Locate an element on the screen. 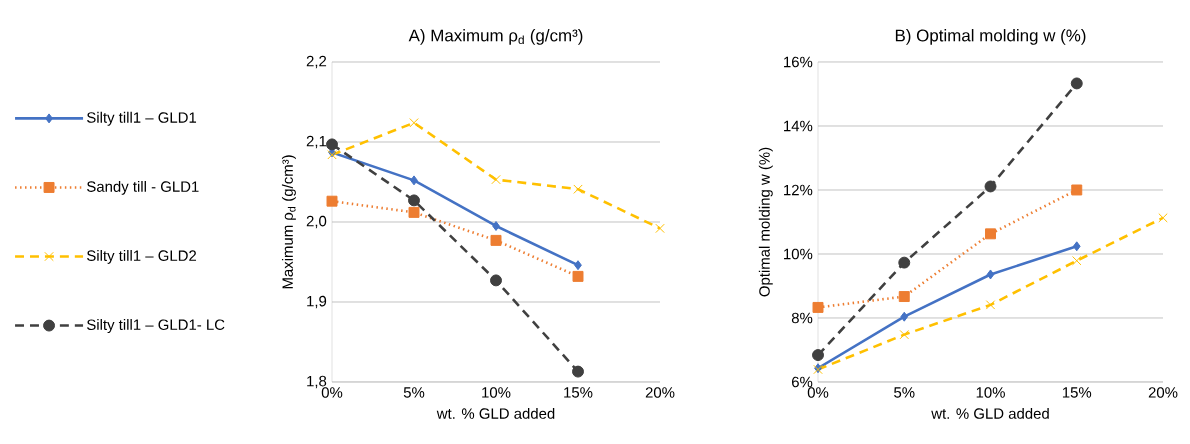  y-tick-label: 10% is located at coordinates (798, 254).